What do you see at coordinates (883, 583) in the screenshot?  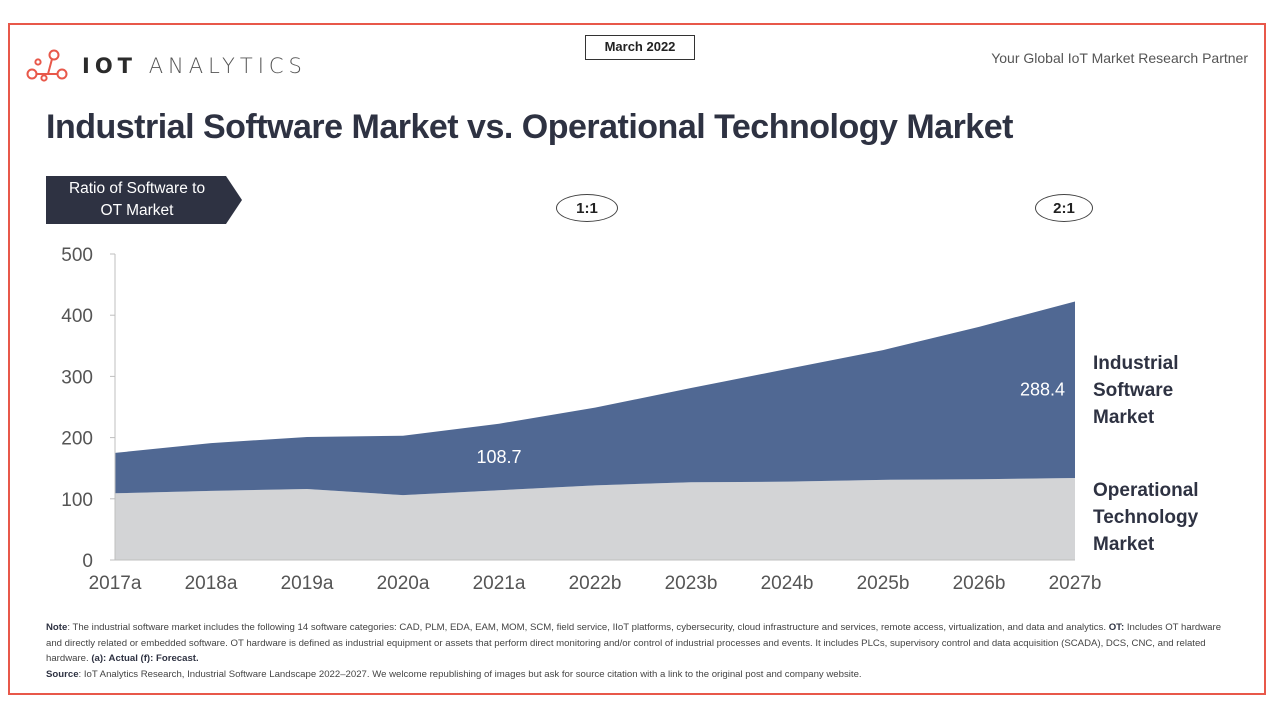 I see `x-tick-label: 2025b` at bounding box center [883, 583].